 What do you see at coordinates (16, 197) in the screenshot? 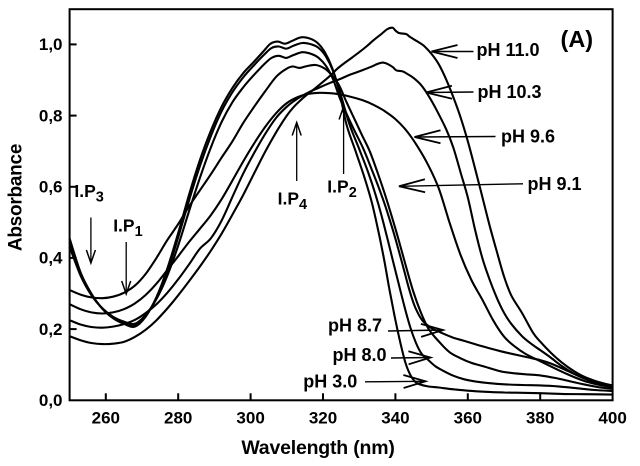
I see `svg-text: Absorbance` at bounding box center [16, 197].